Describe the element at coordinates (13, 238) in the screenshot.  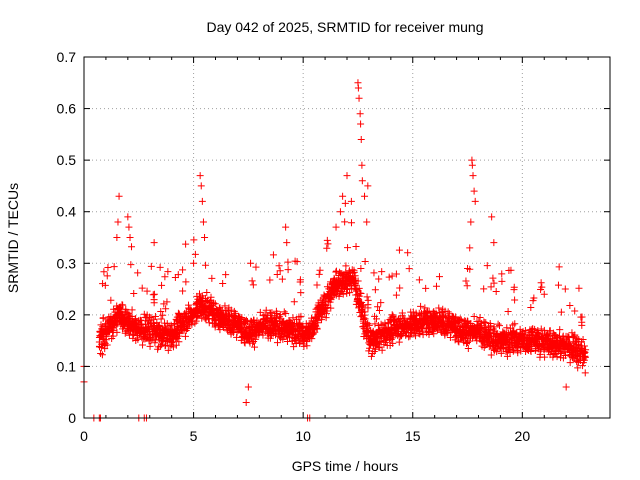
I see `y-axis-label: SRMTID / TECUs` at that location.